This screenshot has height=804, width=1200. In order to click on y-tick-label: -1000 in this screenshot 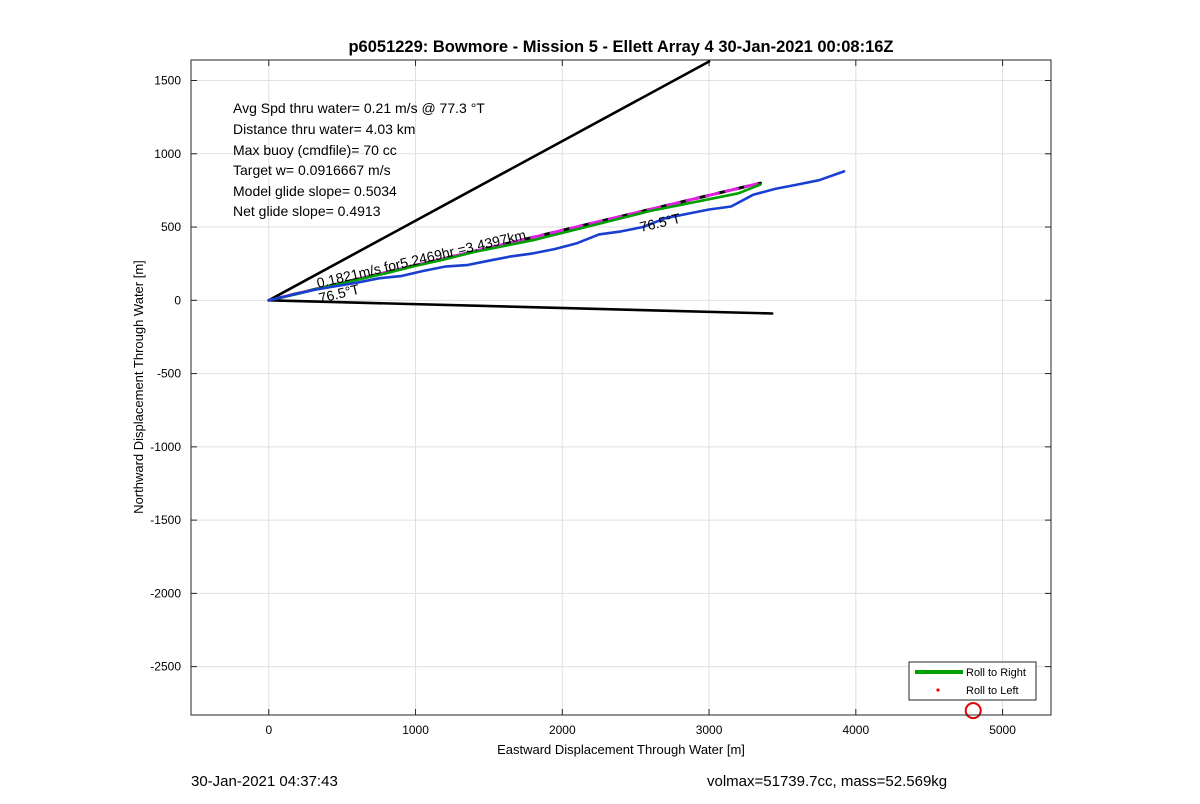, I will do `click(165, 447)`.